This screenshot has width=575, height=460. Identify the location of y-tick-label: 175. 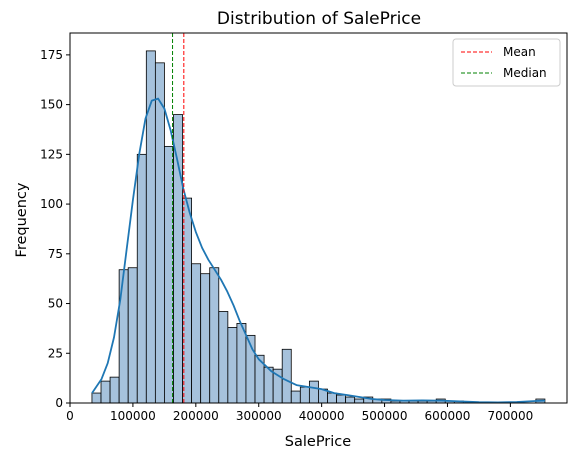
(51, 55).